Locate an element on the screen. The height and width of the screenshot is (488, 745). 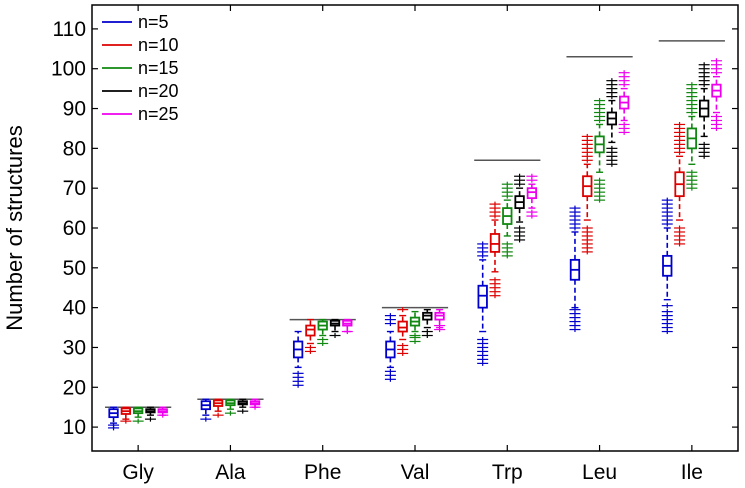
x-tick-label: Leu is located at coordinates (599, 472).